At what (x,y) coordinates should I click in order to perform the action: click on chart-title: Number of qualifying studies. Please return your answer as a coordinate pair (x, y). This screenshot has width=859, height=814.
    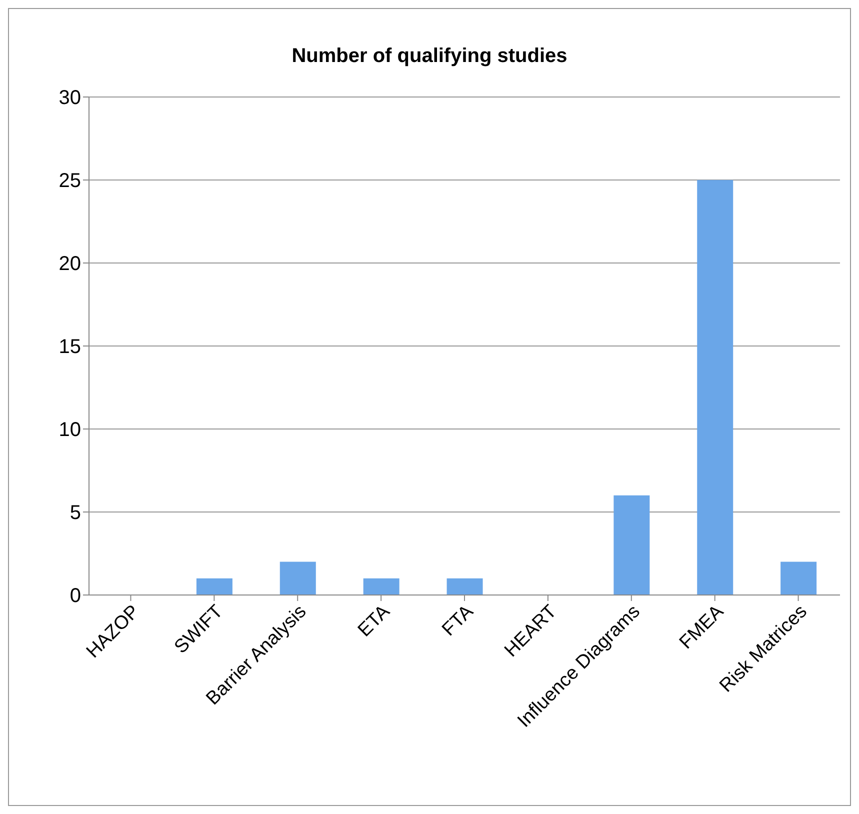
    Looking at the image, I should click on (429, 56).